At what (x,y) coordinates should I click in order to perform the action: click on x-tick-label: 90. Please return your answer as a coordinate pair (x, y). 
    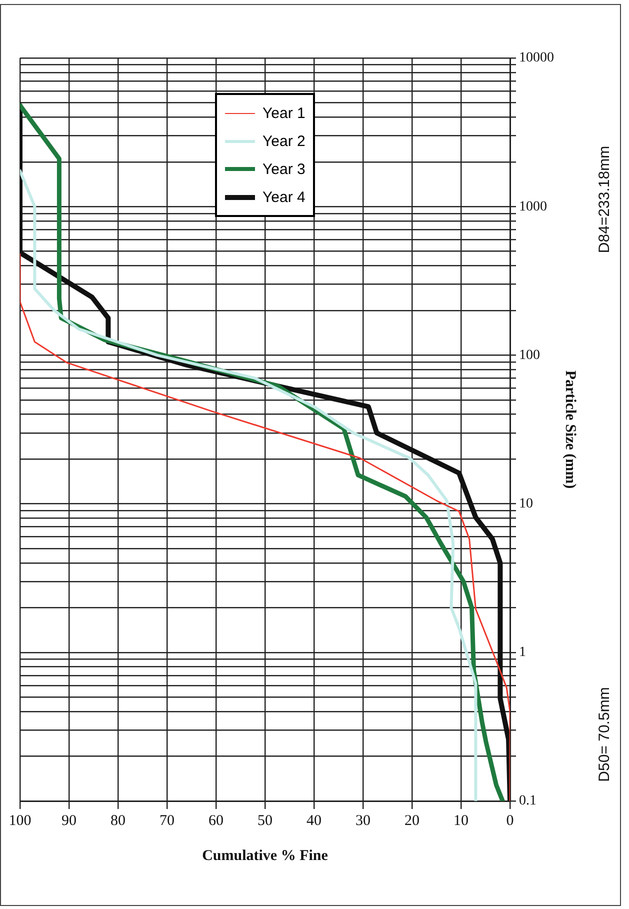
    Looking at the image, I should click on (69, 820).